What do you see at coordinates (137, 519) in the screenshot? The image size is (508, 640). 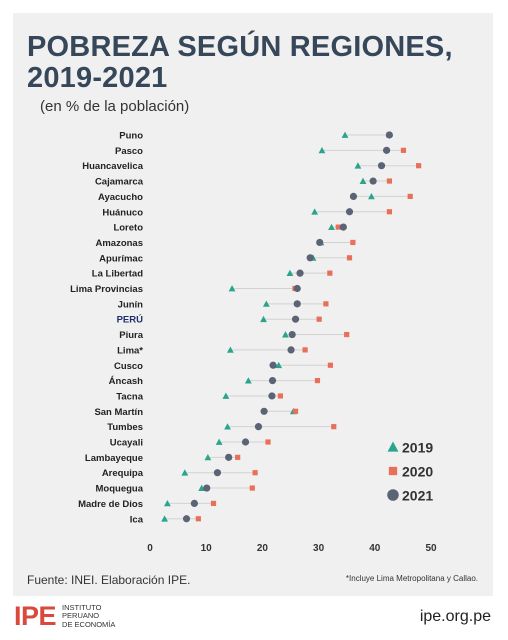 I see `category-label: Ica` at bounding box center [137, 519].